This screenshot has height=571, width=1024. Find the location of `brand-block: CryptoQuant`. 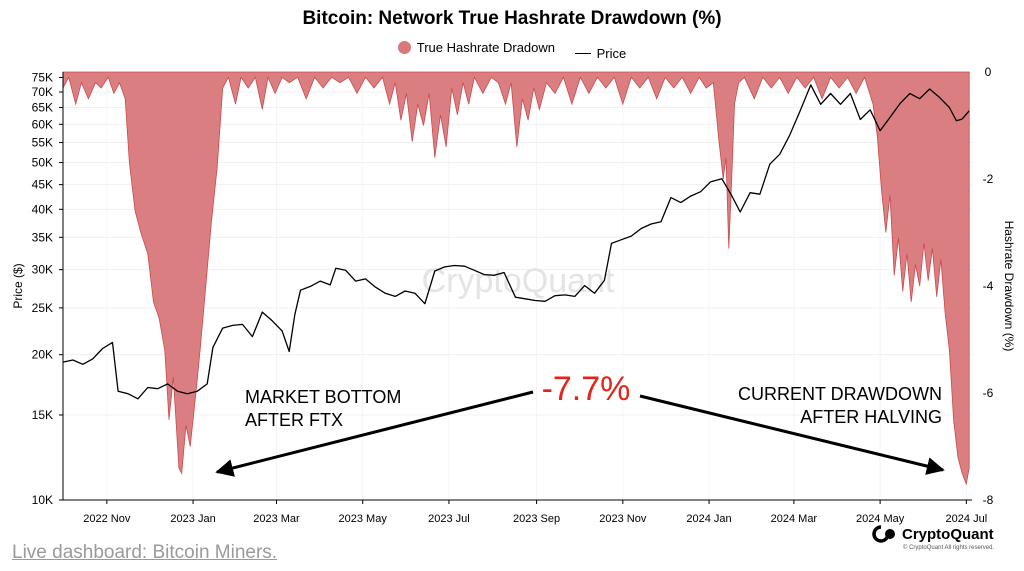

brand-block: CryptoQuant is located at coordinates (933, 534).